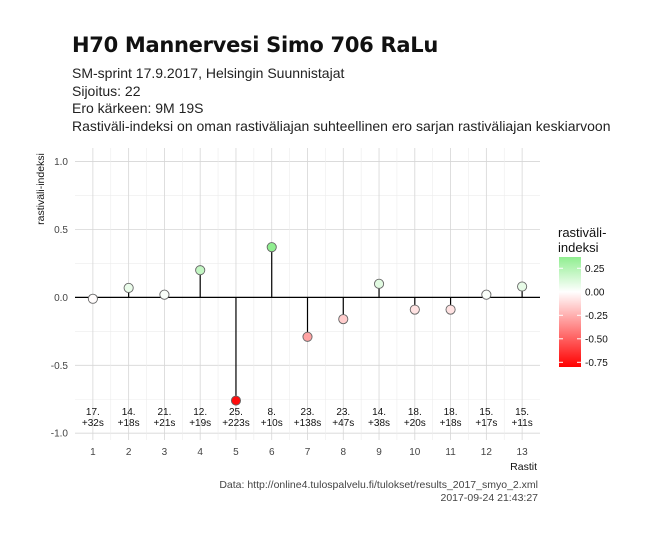  I want to click on subtitle-line-gap: Ero kärkeen: 9M 19S, so click(138, 108).